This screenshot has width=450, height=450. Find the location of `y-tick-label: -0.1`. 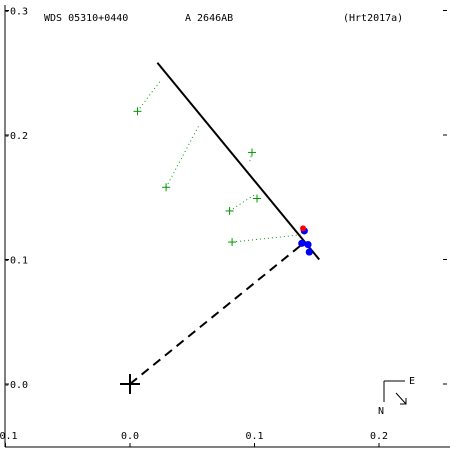

y-tick-label: -0.1 is located at coordinates (16, 261).